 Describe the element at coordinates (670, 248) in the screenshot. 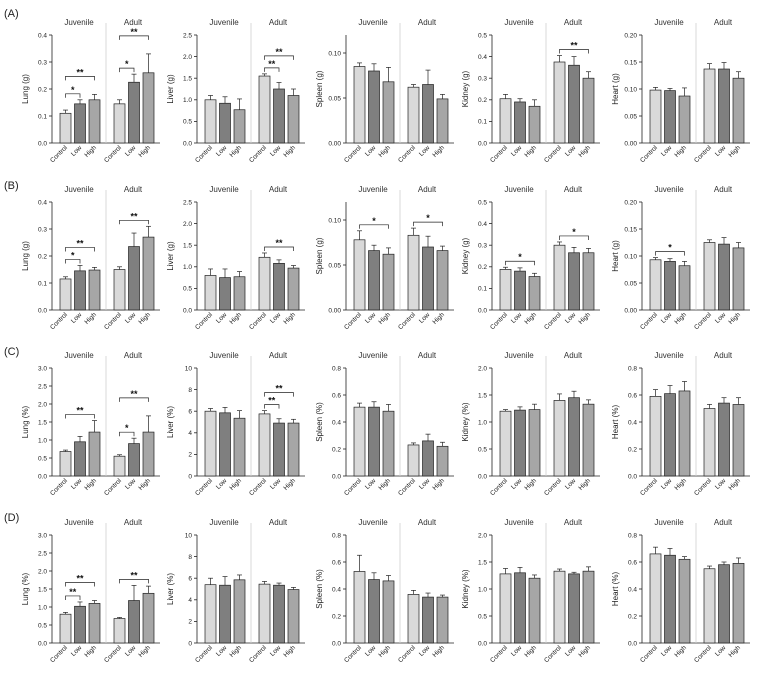

I see `significance-star: *` at that location.